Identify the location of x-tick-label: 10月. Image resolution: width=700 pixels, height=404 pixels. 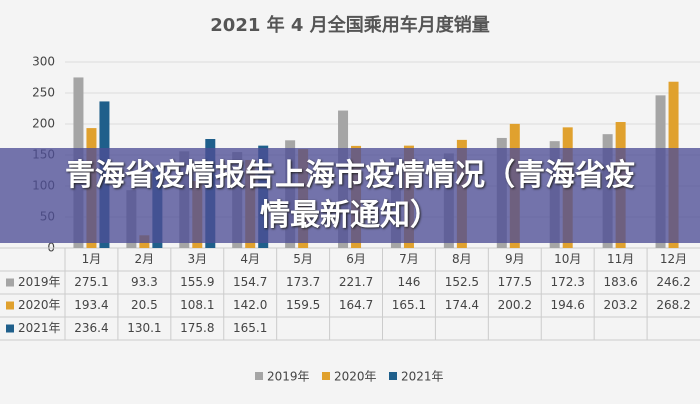
(567, 259).